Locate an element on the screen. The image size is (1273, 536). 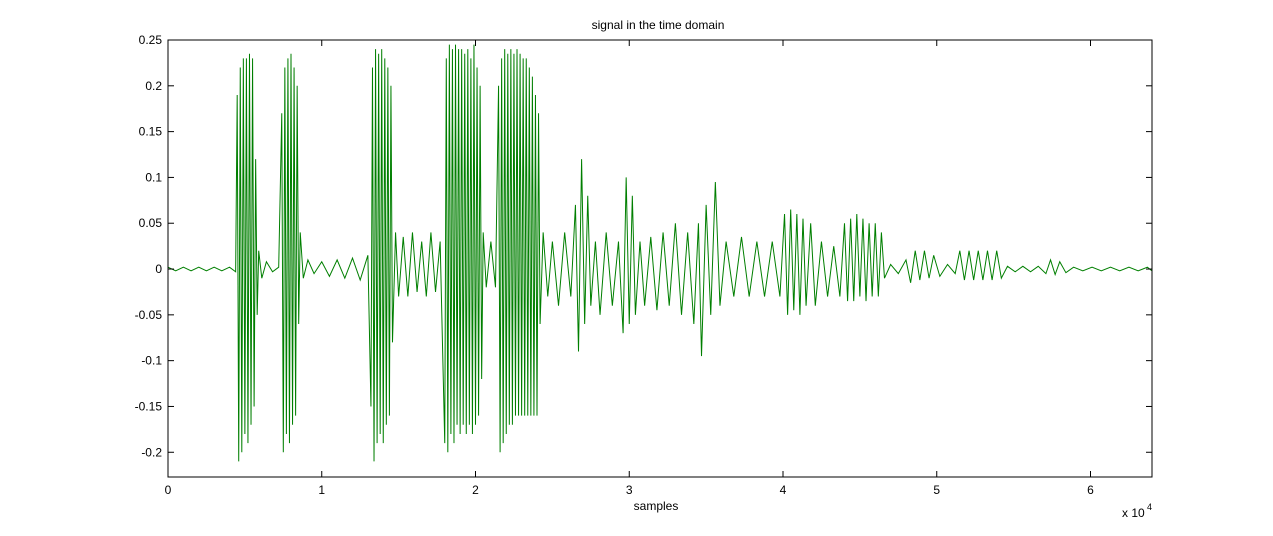
y-tick-label: -0.05 is located at coordinates (149, 315).